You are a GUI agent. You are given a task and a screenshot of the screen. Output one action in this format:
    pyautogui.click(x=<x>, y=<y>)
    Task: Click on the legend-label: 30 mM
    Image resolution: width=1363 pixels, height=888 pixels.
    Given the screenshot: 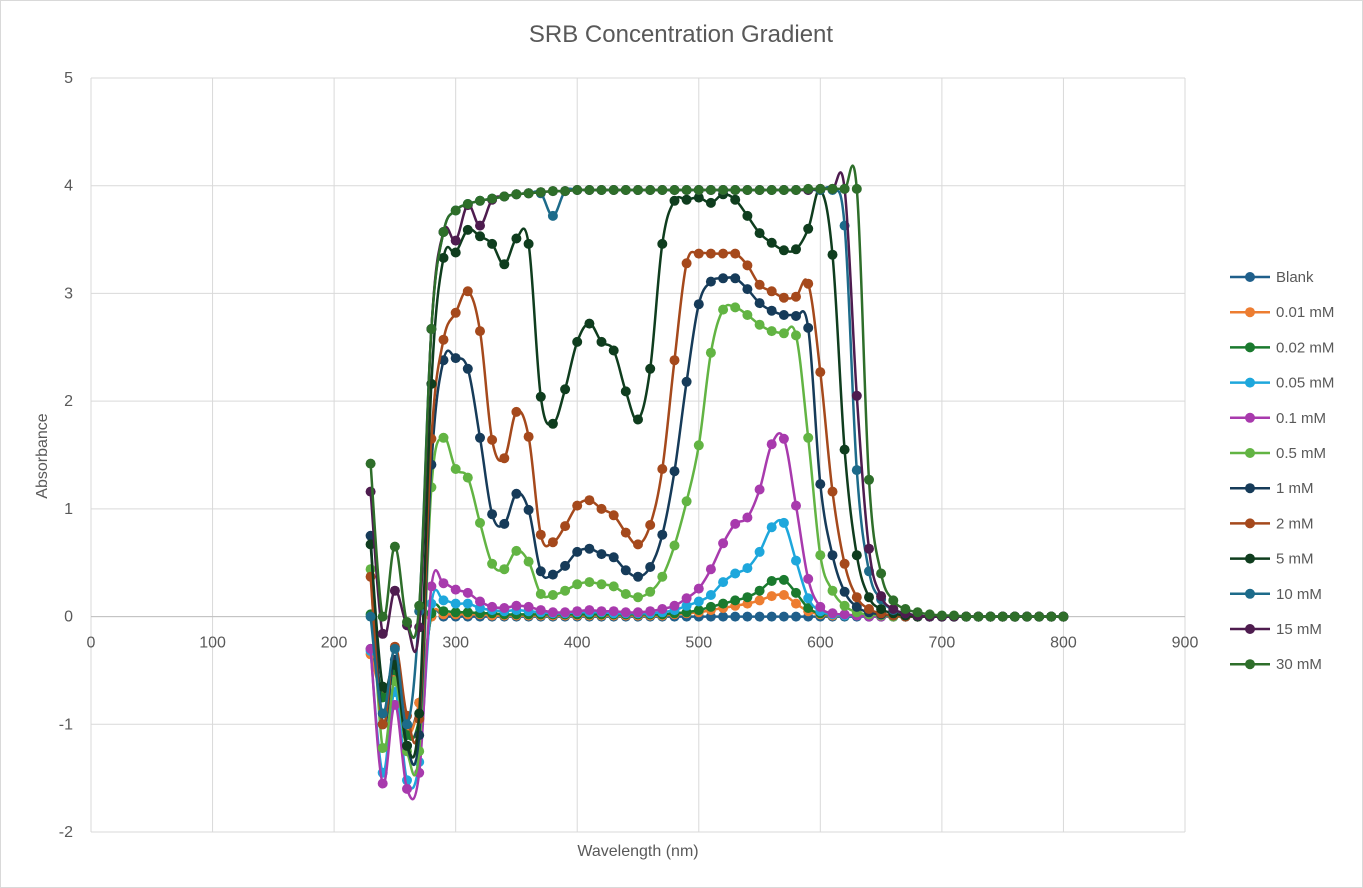 What is the action you would take?
    pyautogui.click(x=1299, y=664)
    